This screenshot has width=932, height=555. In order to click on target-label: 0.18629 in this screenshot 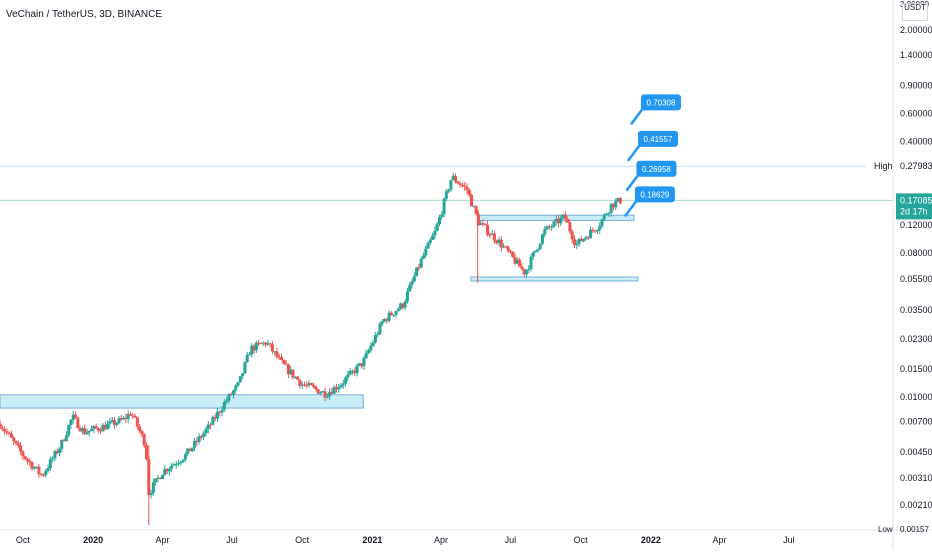, I will do `click(654, 194)`.